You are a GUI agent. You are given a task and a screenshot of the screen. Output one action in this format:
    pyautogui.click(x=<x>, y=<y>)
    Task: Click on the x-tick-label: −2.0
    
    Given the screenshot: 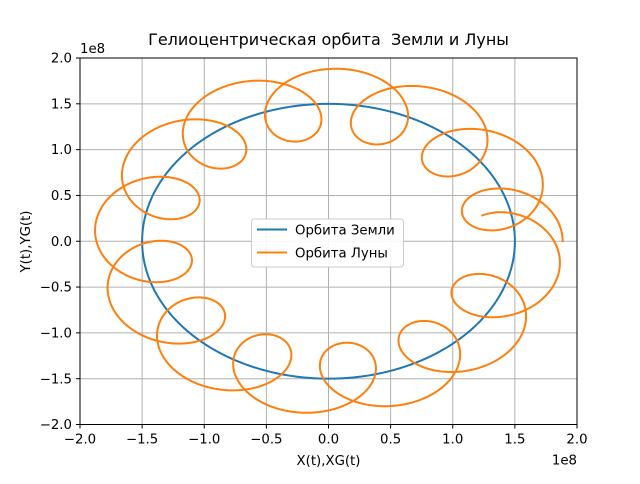 What is the action you would take?
    pyautogui.click(x=80, y=440)
    